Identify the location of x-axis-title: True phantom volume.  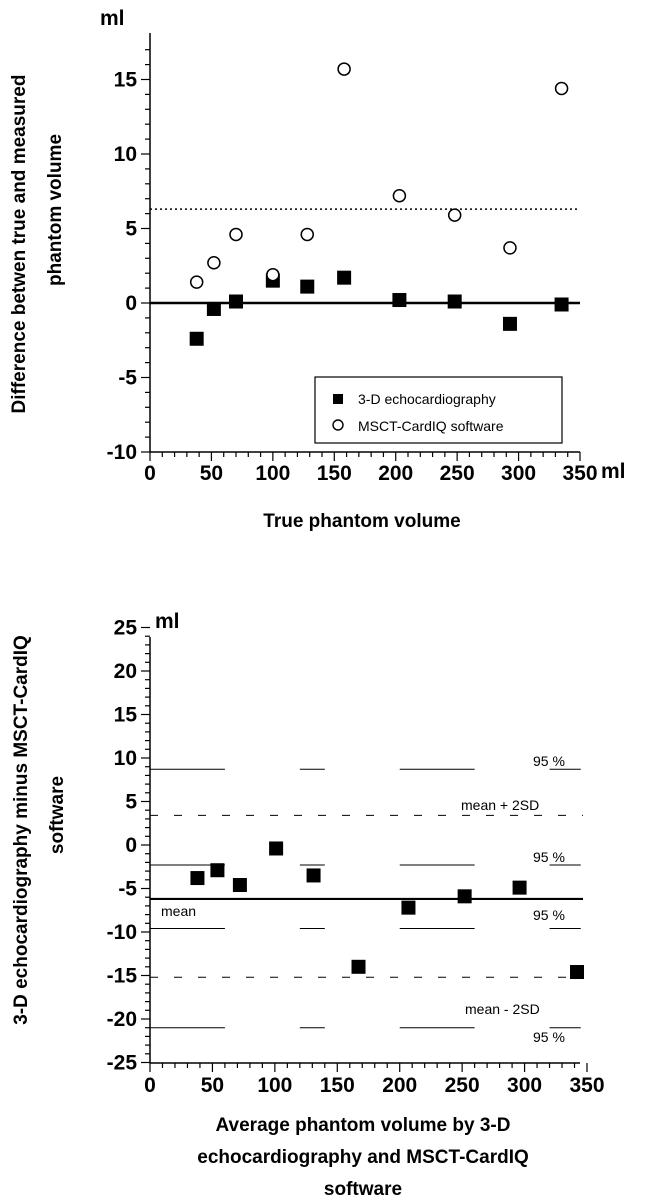
(361, 521).